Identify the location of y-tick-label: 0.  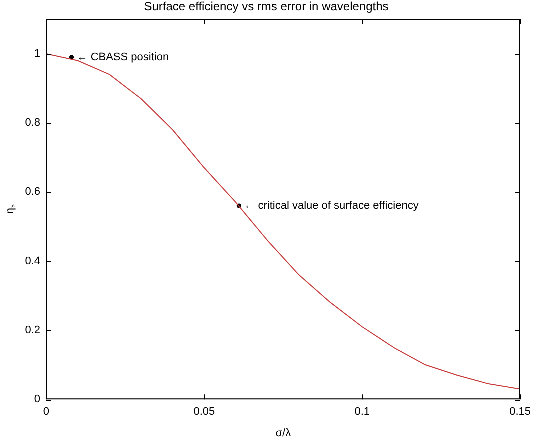
(37, 400).